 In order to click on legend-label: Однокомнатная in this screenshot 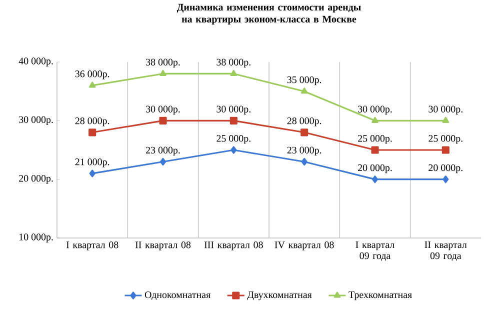, I will do `click(177, 295)`.